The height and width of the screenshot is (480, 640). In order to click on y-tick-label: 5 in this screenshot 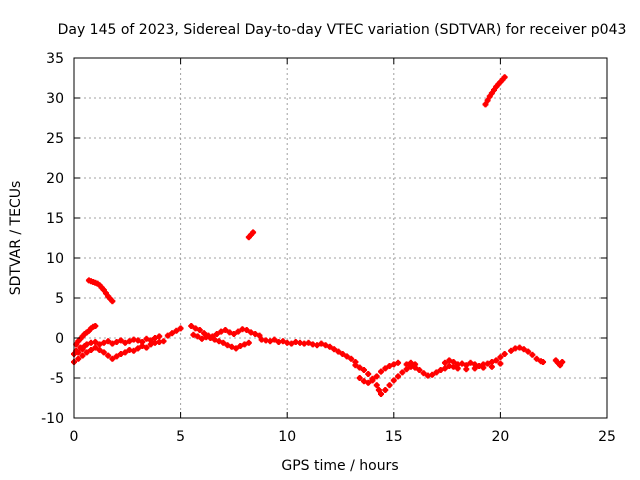, I will do `click(59, 299)`.